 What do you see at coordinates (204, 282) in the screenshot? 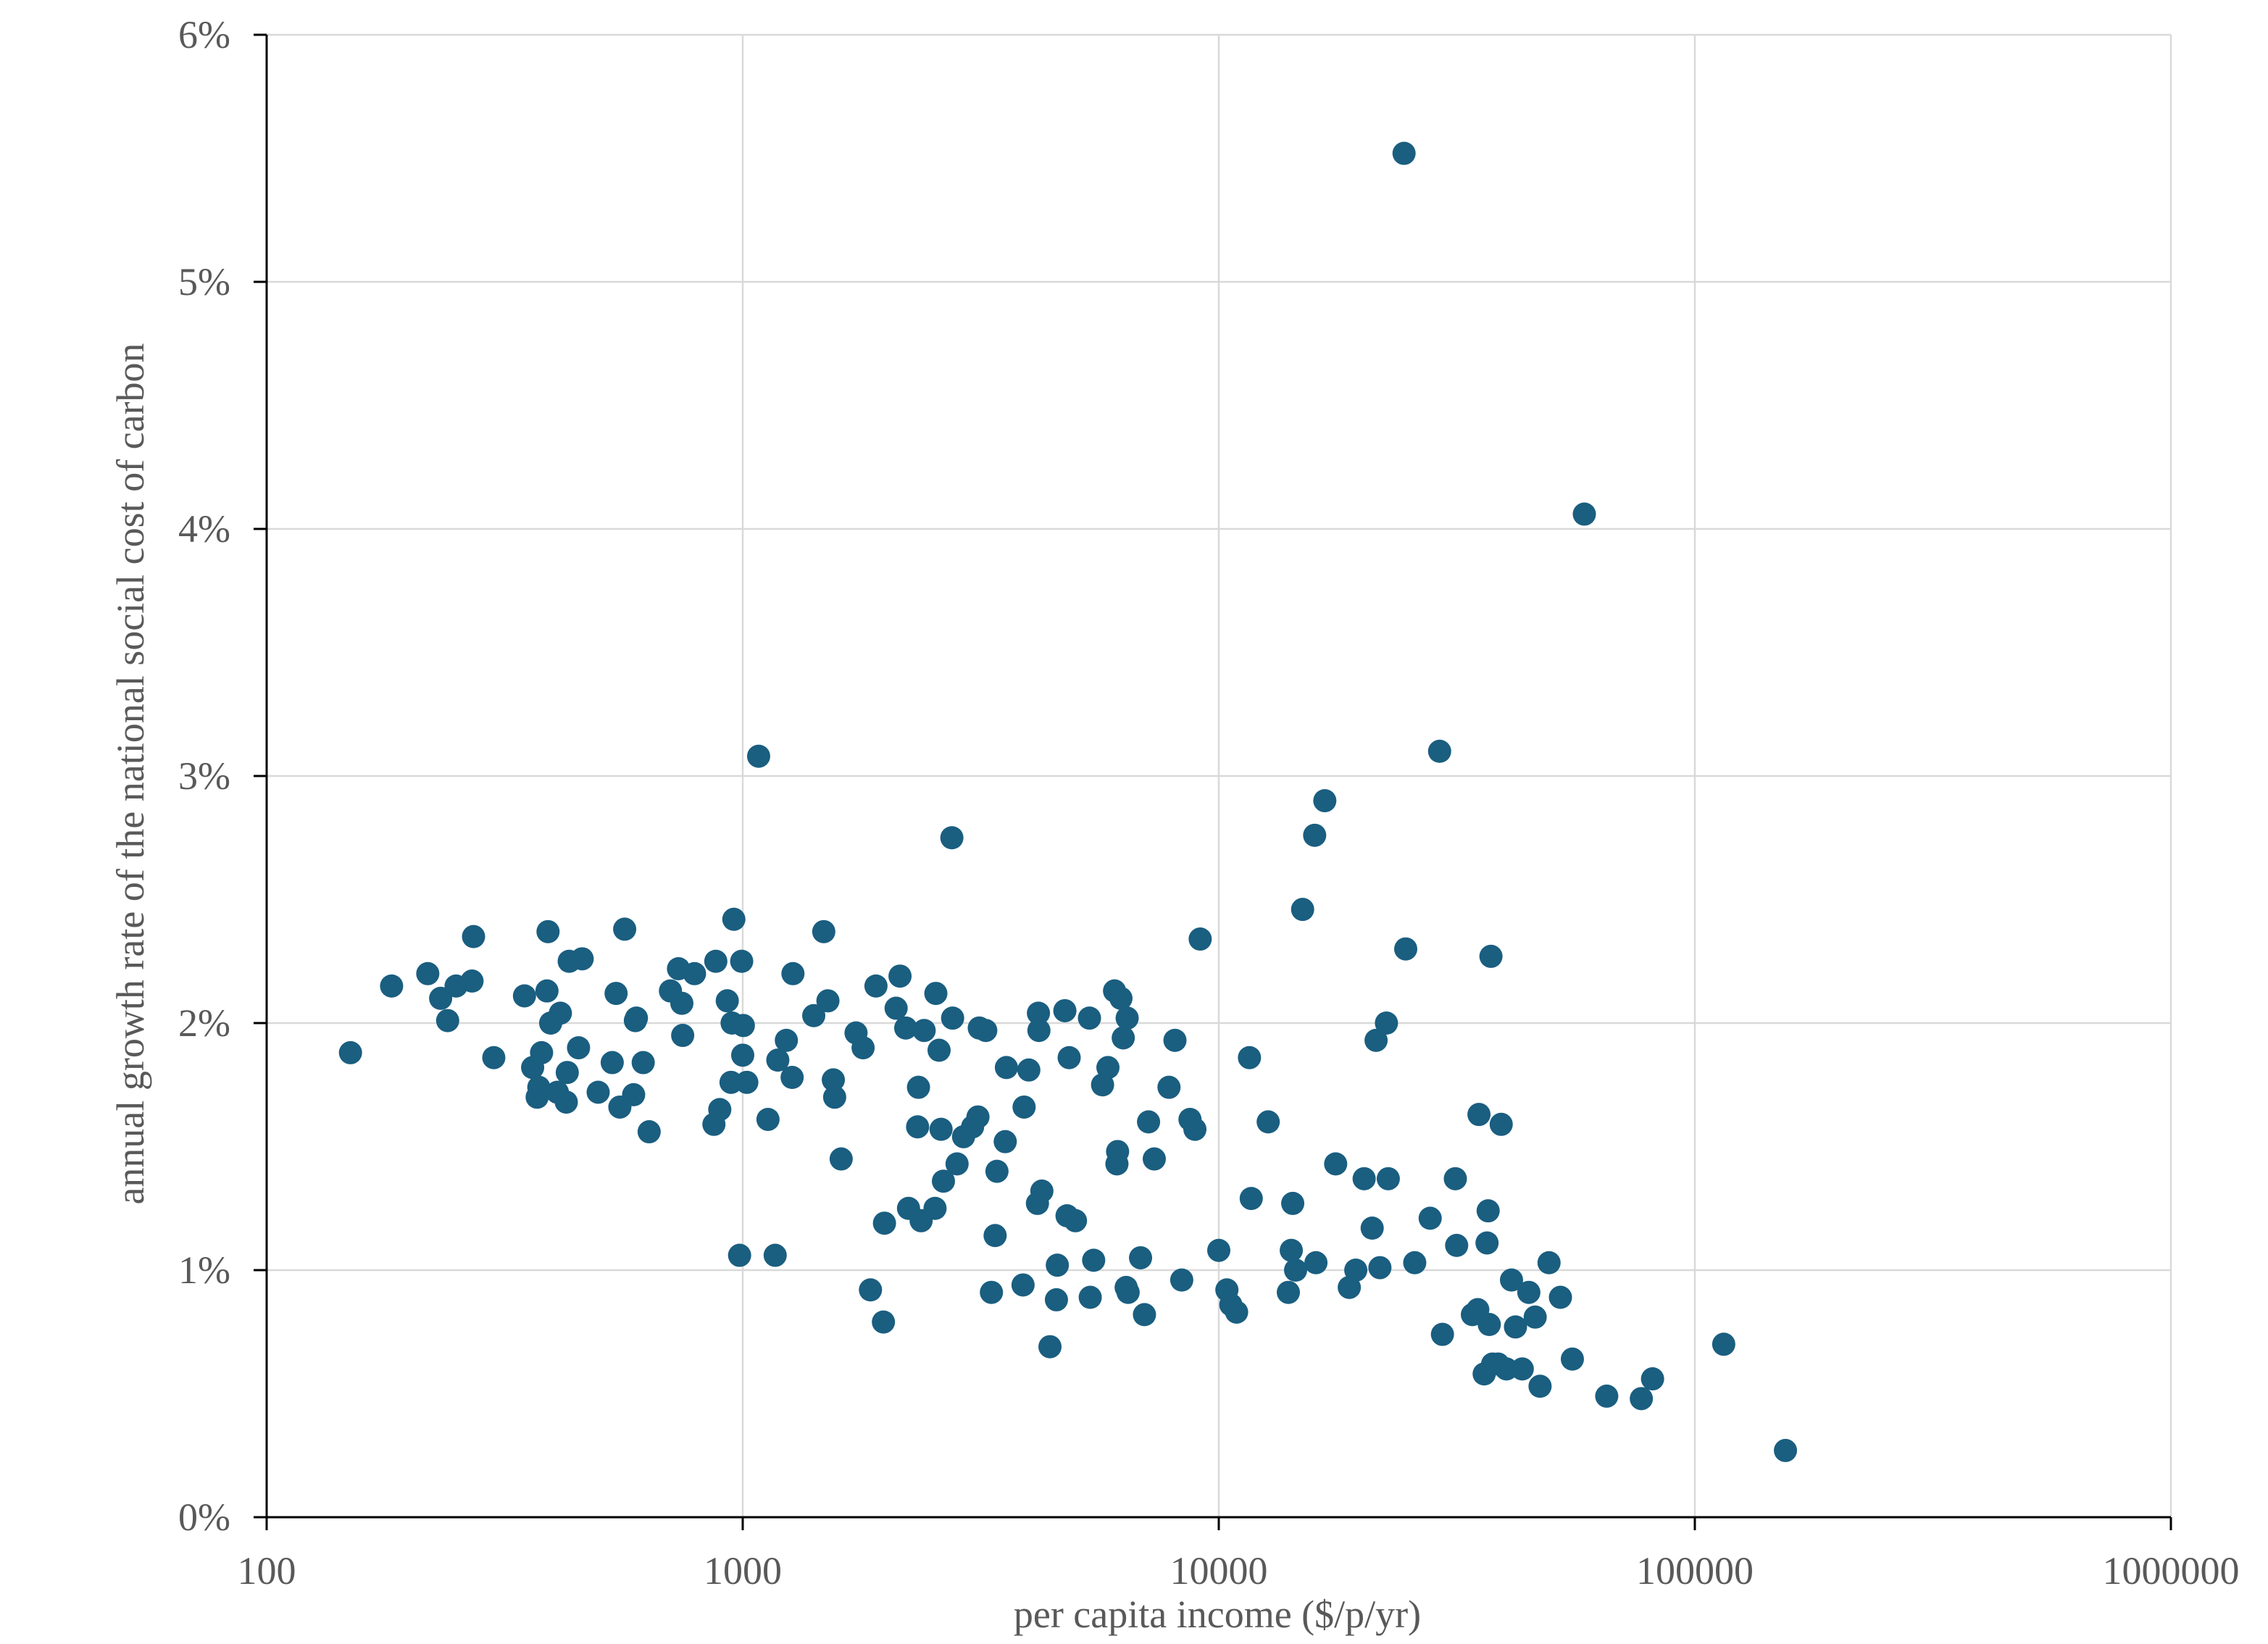
I see `y-tick-label: 5%` at bounding box center [204, 282].